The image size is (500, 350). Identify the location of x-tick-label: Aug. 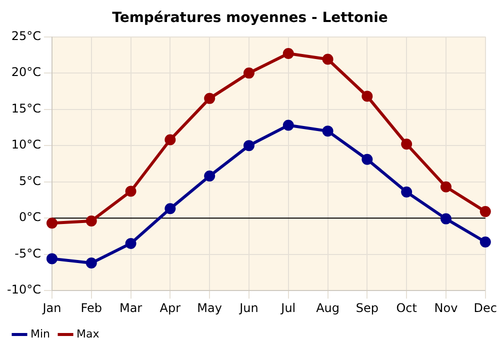
(328, 307).